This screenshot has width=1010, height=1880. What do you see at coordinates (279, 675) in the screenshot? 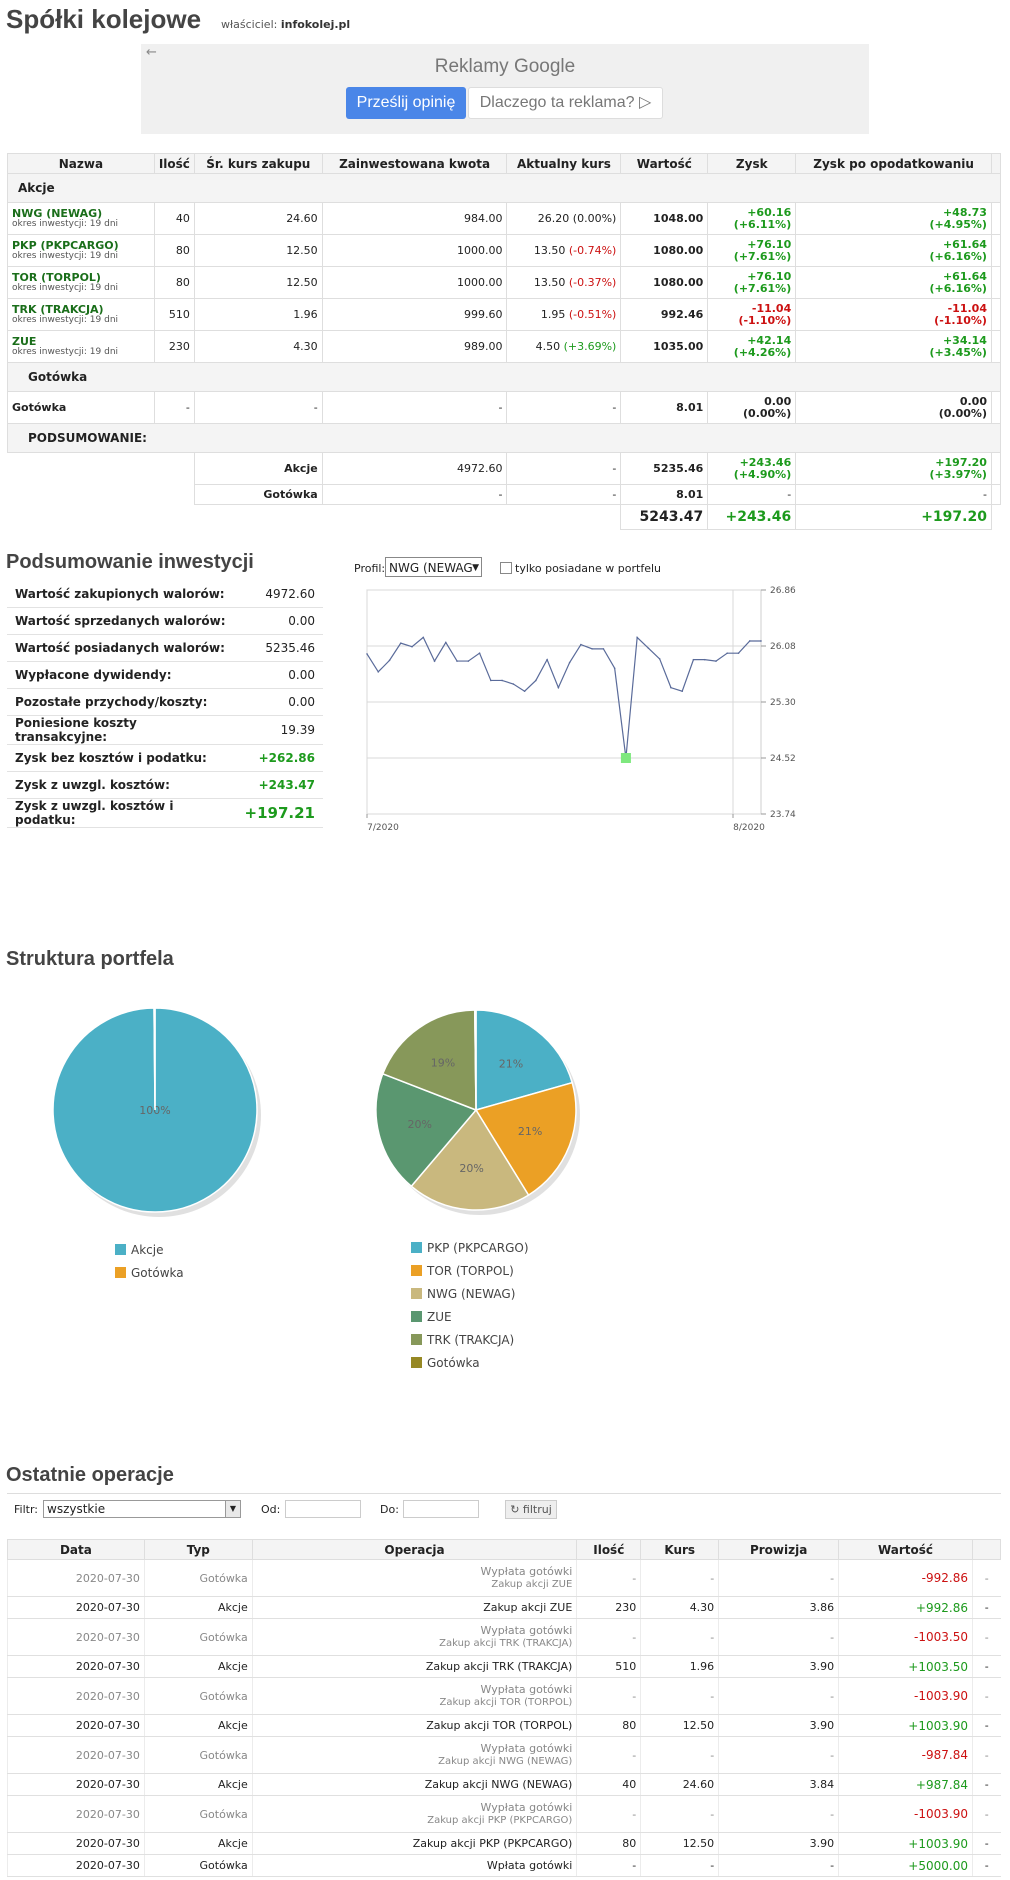
I see `summary-value: 0.00` at bounding box center [279, 675].